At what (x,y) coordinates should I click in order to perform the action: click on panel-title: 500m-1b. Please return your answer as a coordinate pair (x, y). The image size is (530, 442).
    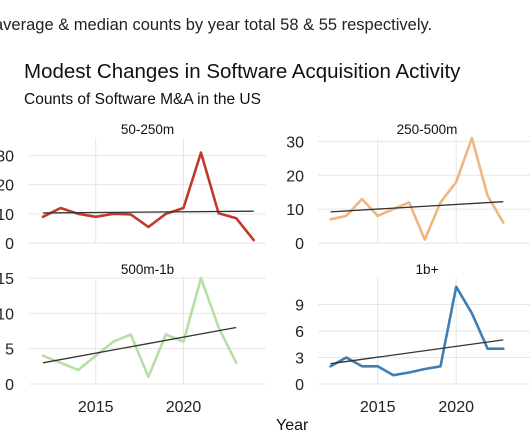
    Looking at the image, I should click on (147, 269).